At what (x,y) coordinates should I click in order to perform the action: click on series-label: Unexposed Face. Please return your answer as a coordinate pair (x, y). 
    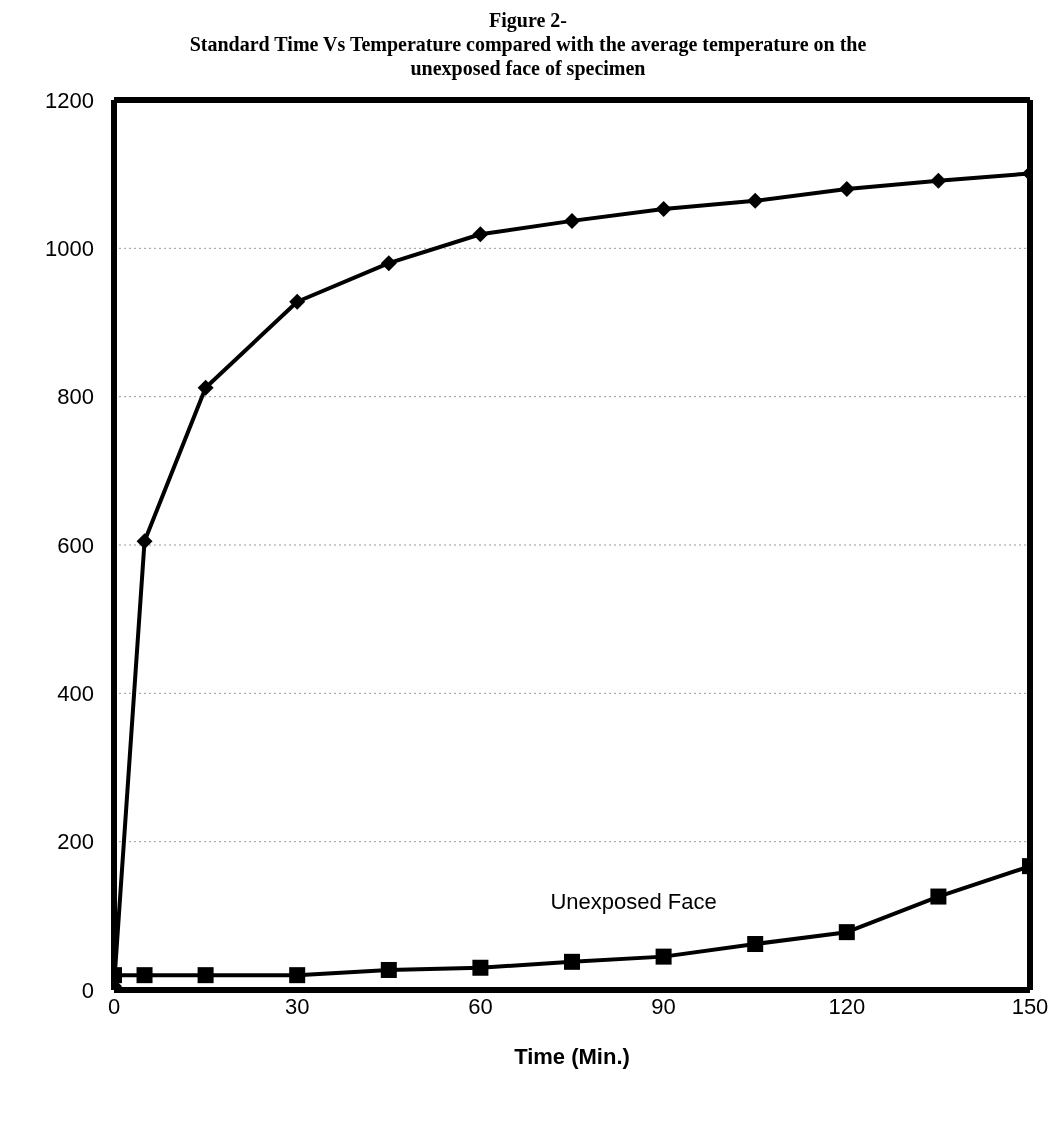
    Looking at the image, I should click on (633, 901).